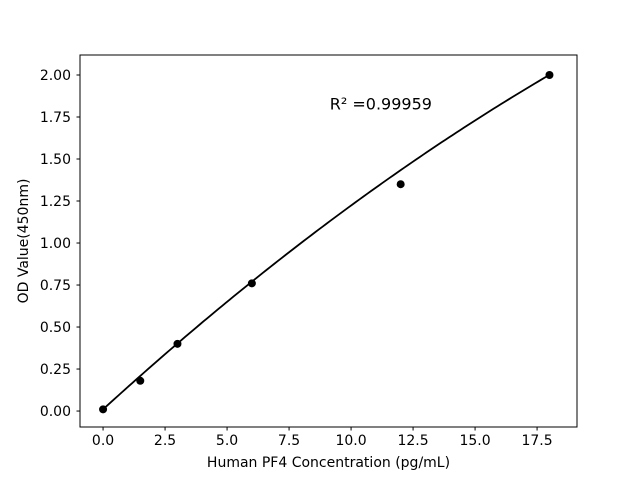  I want to click on r-squared-annotation: R² =0.99959, so click(381, 104).